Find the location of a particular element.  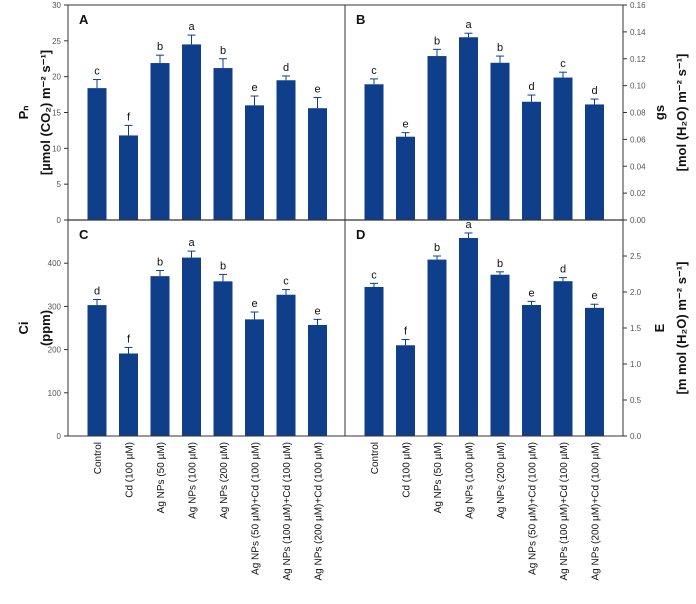

y-tick-label: 2.5 is located at coordinates (636, 256).